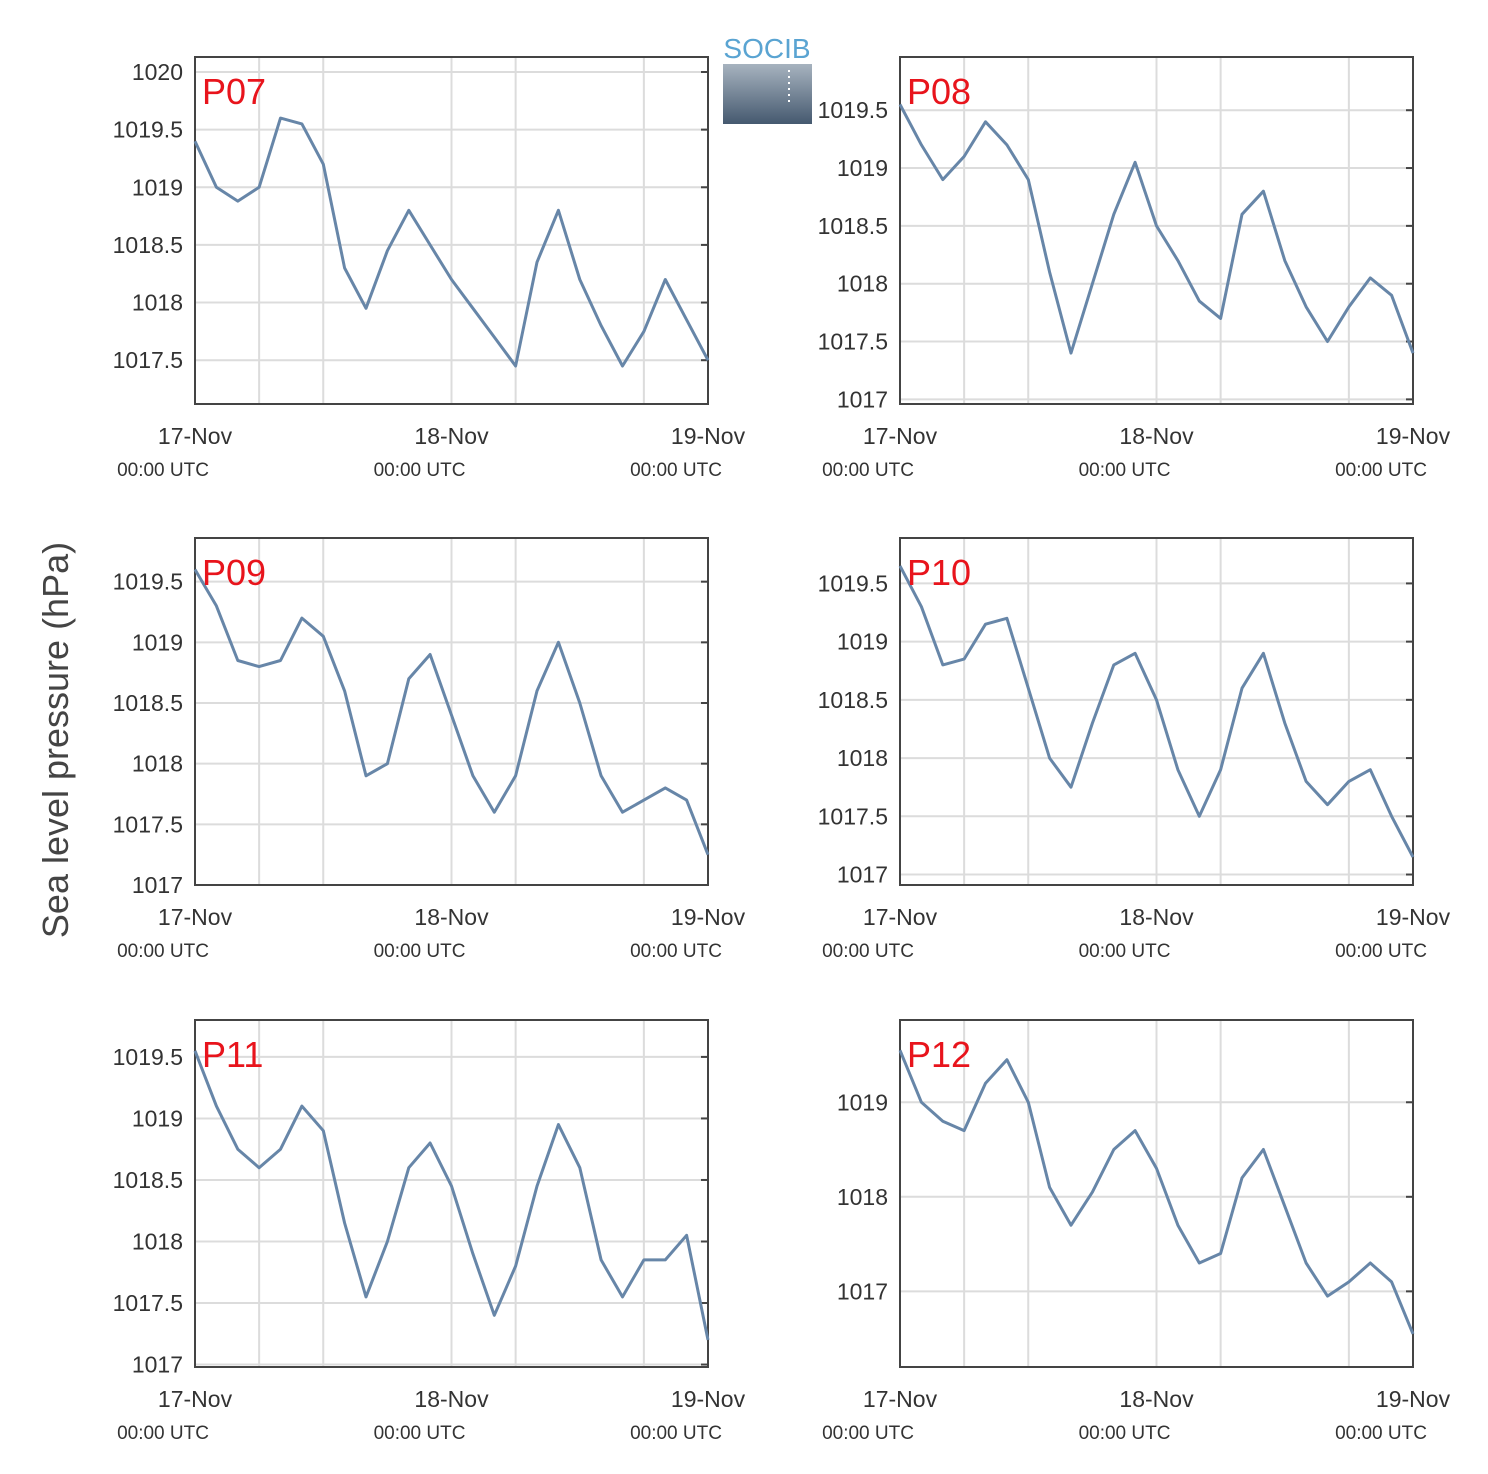  What do you see at coordinates (234, 91) in the screenshot?
I see `panel-title: P07` at bounding box center [234, 91].